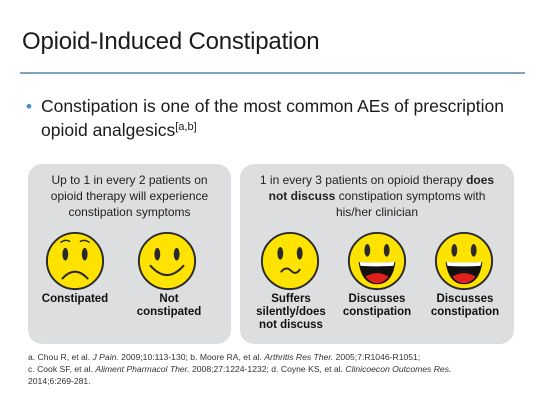 The image size is (540, 405). Describe the element at coordinates (186, 127) in the screenshot. I see `bullet-citation: [a,b]` at that location.